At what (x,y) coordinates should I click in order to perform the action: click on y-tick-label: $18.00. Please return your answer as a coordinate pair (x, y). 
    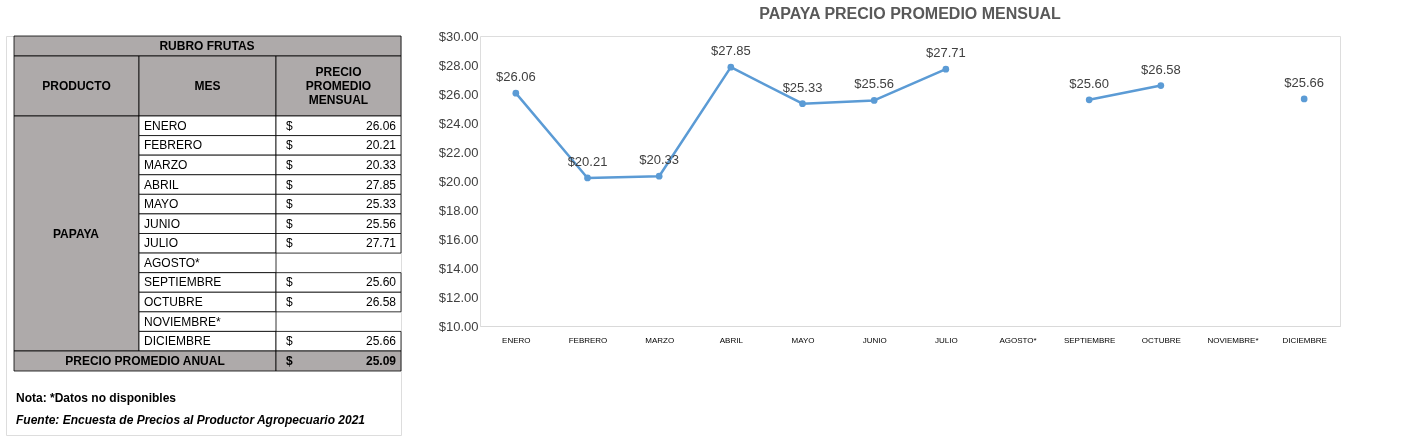
    Looking at the image, I should click on (458, 210).